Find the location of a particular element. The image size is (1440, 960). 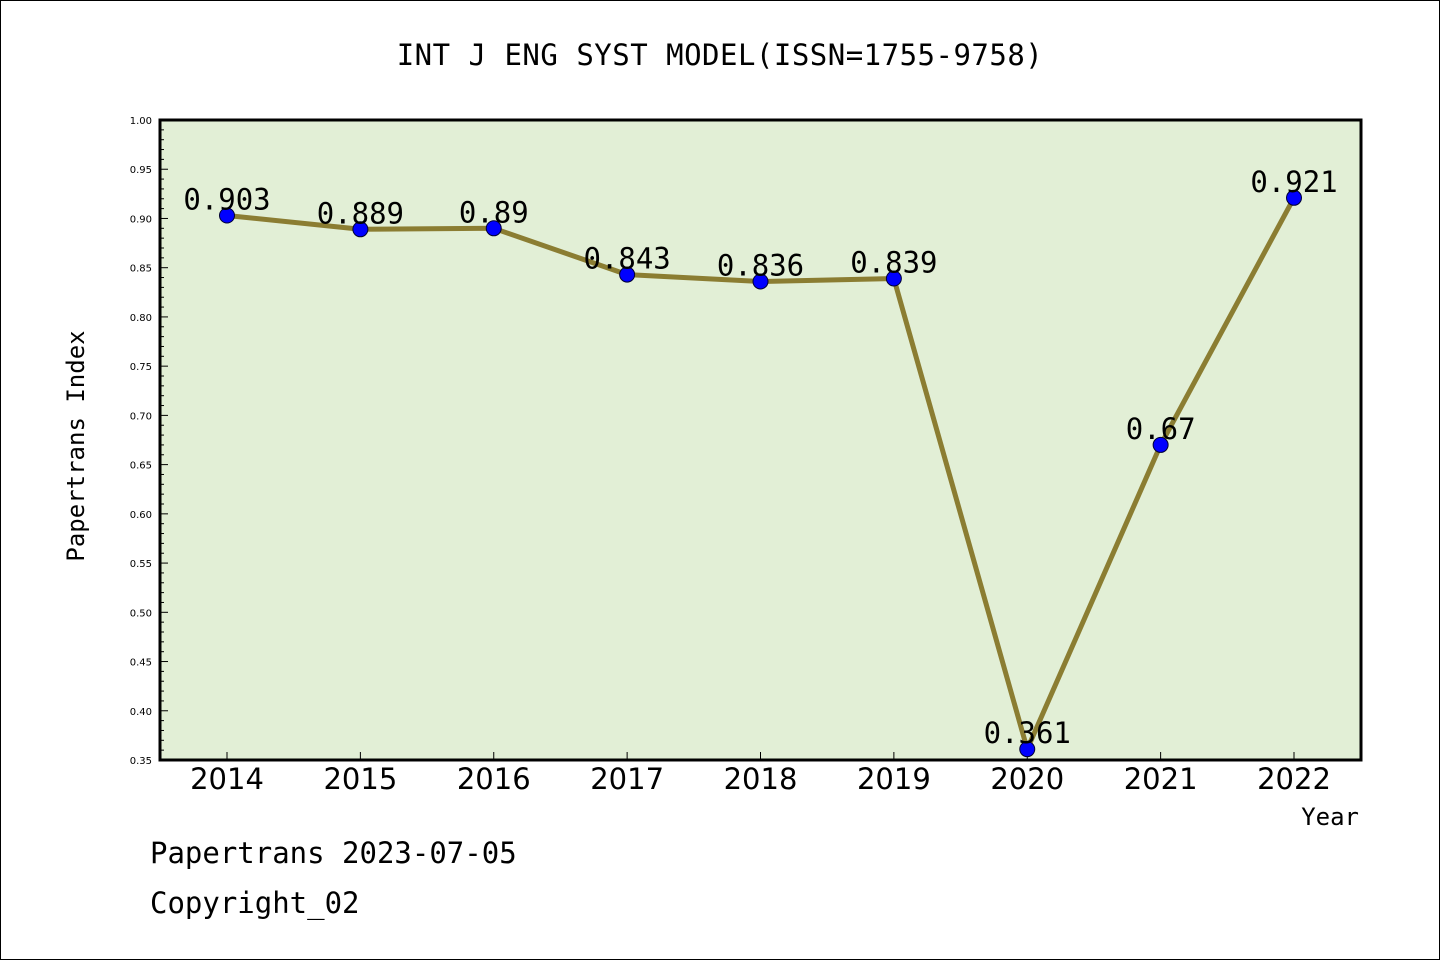

x-tick-label: 2017 is located at coordinates (627, 779).